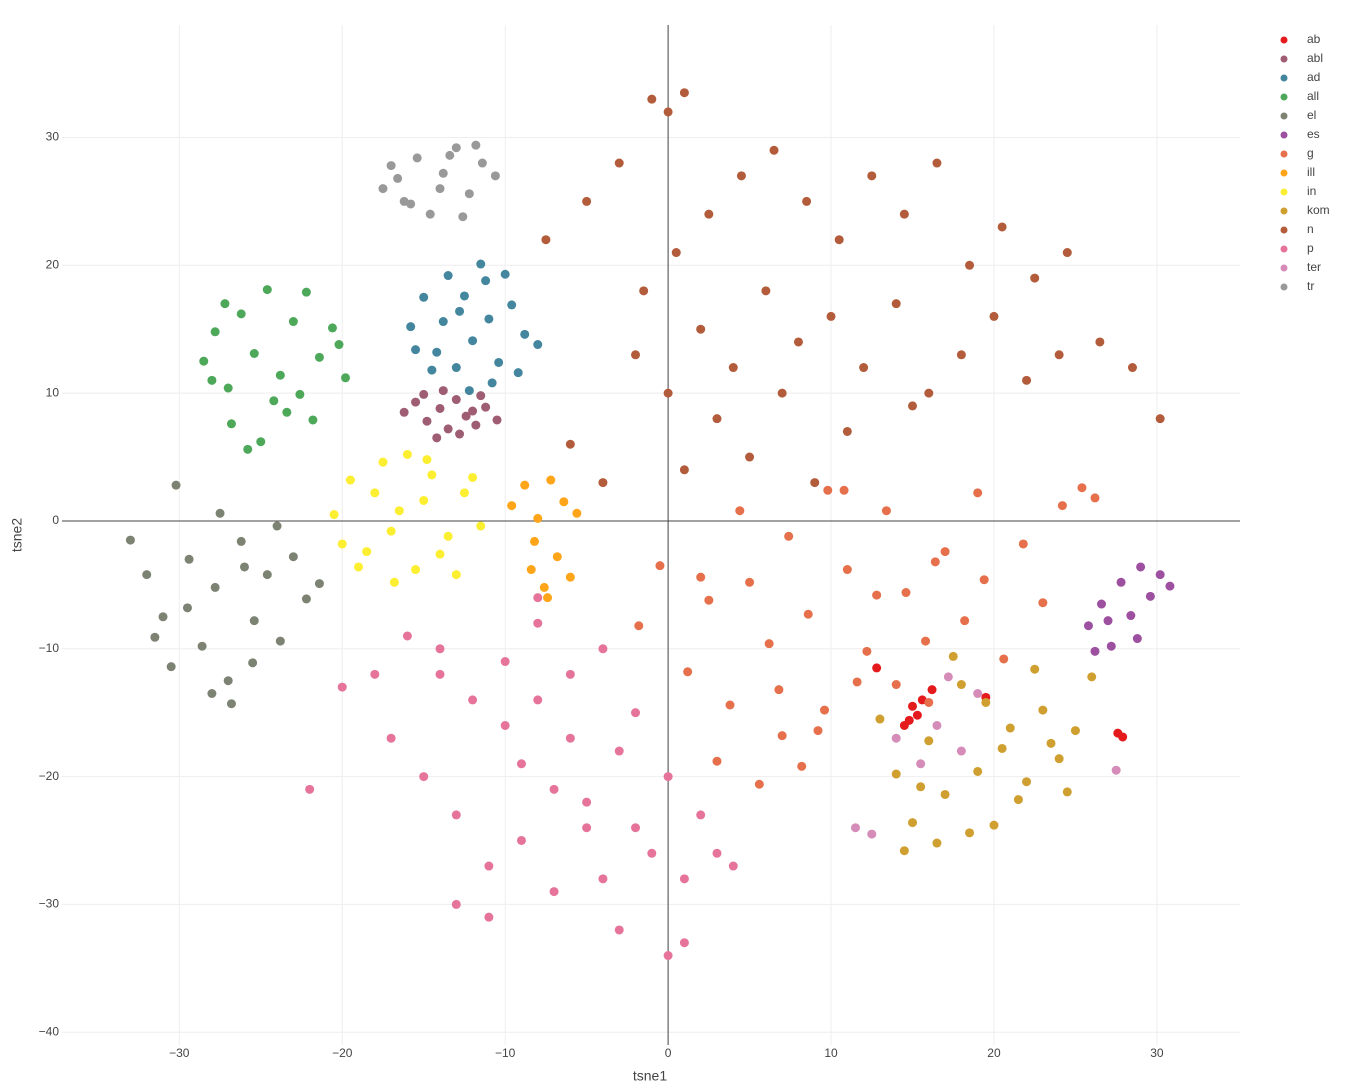 The height and width of the screenshot is (1087, 1348). What do you see at coordinates (1311, 172) in the screenshot?
I see `legend-label: ill` at bounding box center [1311, 172].